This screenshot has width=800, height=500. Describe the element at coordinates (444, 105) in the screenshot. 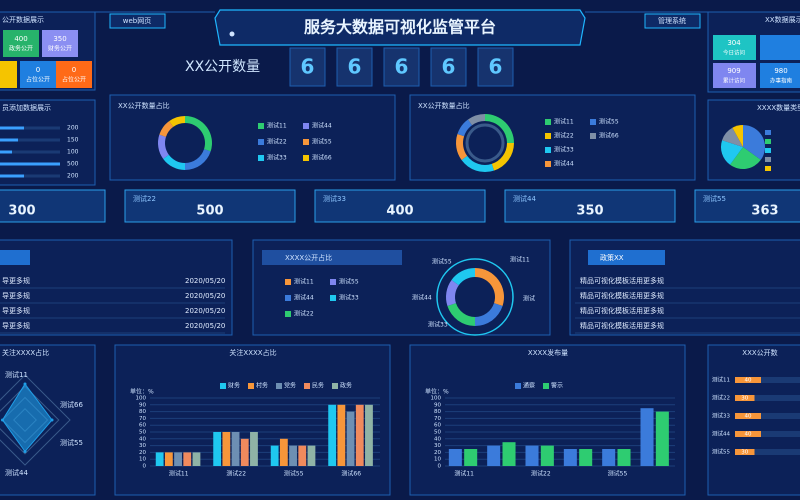

I see `panel-title: XX公开数量占比` at that location.